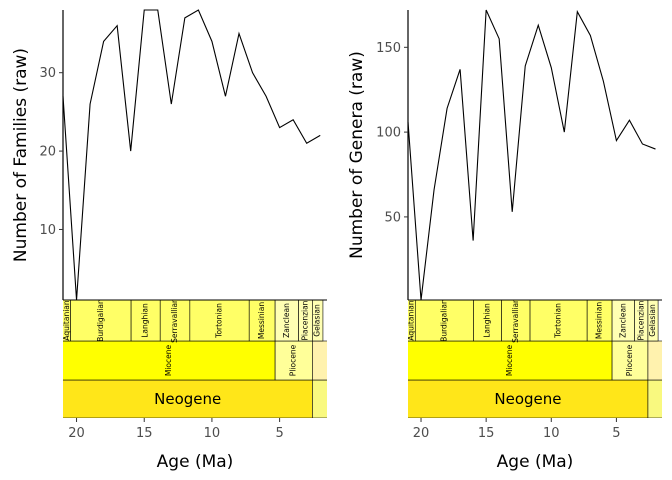 Image resolution: width=672 pixels, height=480 pixels. I want to click on genera-y-axis-title: Number of Genera (raw), so click(357, 155).